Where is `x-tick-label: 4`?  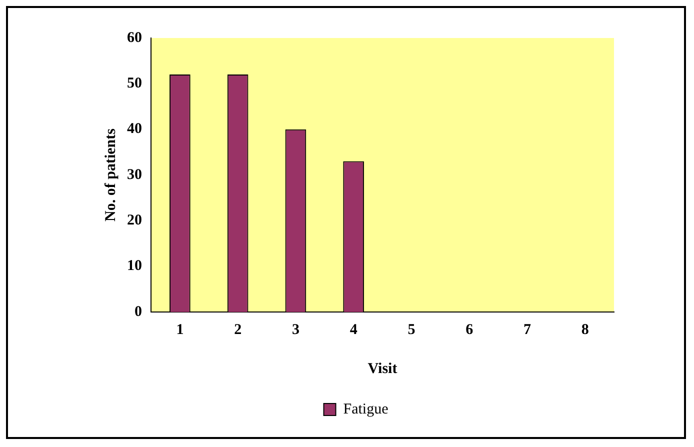 x-tick-label: 4 is located at coordinates (354, 330).